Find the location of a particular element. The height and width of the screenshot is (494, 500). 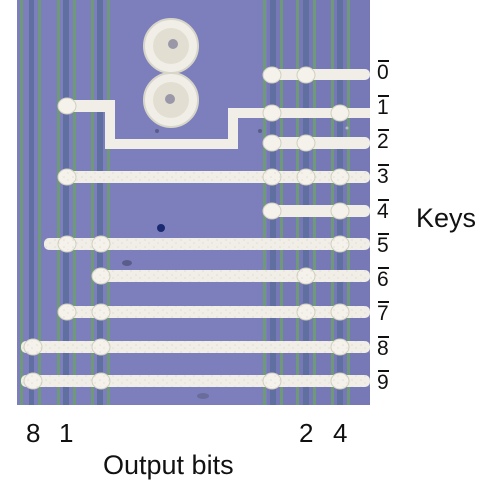

key-label-7: 7 is located at coordinates (383, 313).